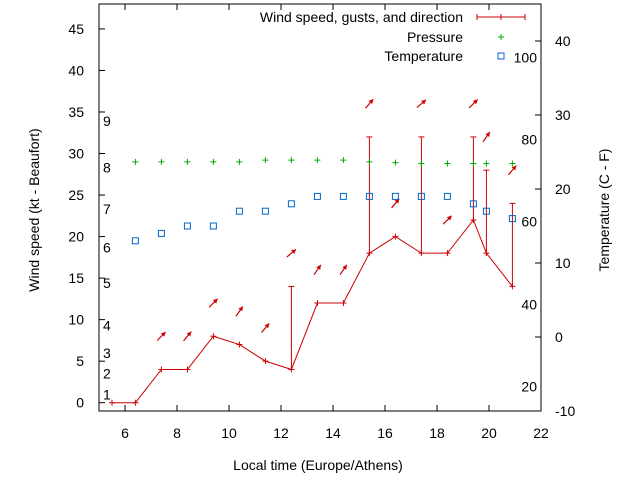  I want to click on fahrenheit-label: 60, so click(529, 222).